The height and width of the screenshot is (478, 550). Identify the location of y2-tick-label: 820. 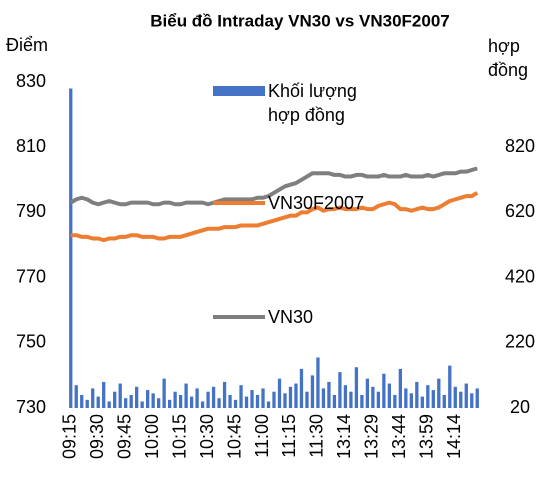
(520, 146).